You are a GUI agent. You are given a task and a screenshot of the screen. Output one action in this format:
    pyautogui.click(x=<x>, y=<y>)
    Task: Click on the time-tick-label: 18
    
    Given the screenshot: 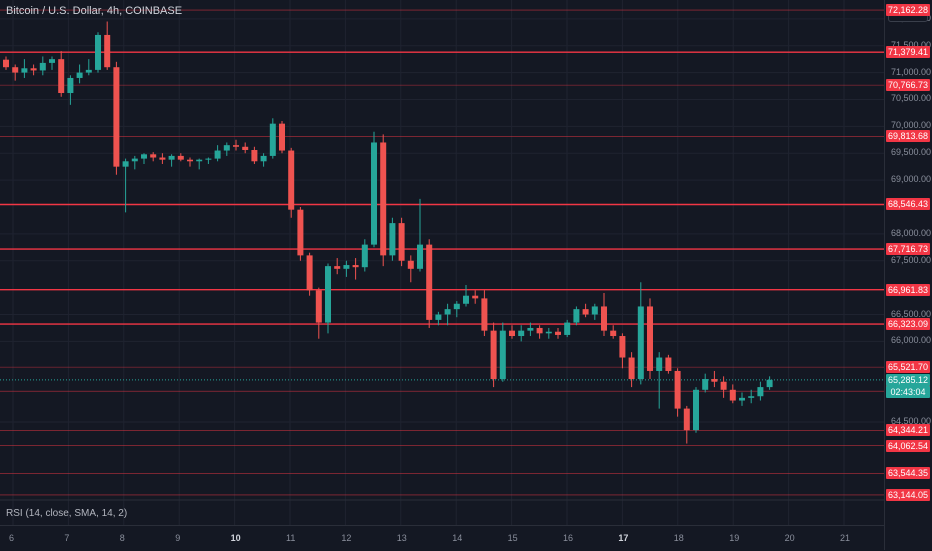 What is the action you would take?
    pyautogui.click(x=678, y=538)
    